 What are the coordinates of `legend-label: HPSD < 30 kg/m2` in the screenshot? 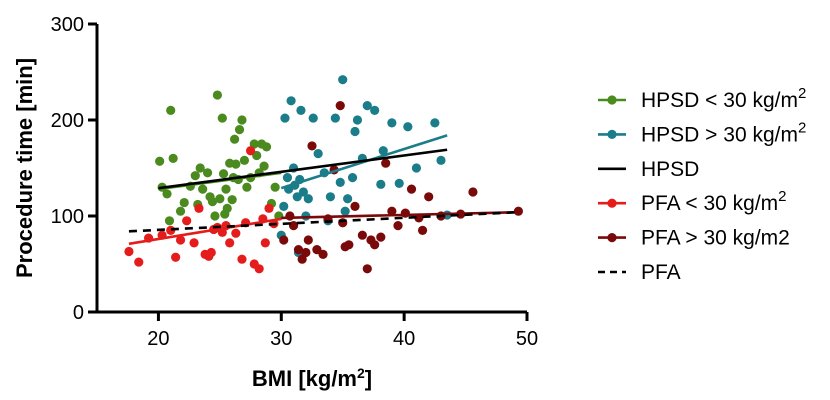 It's located at (723, 98).